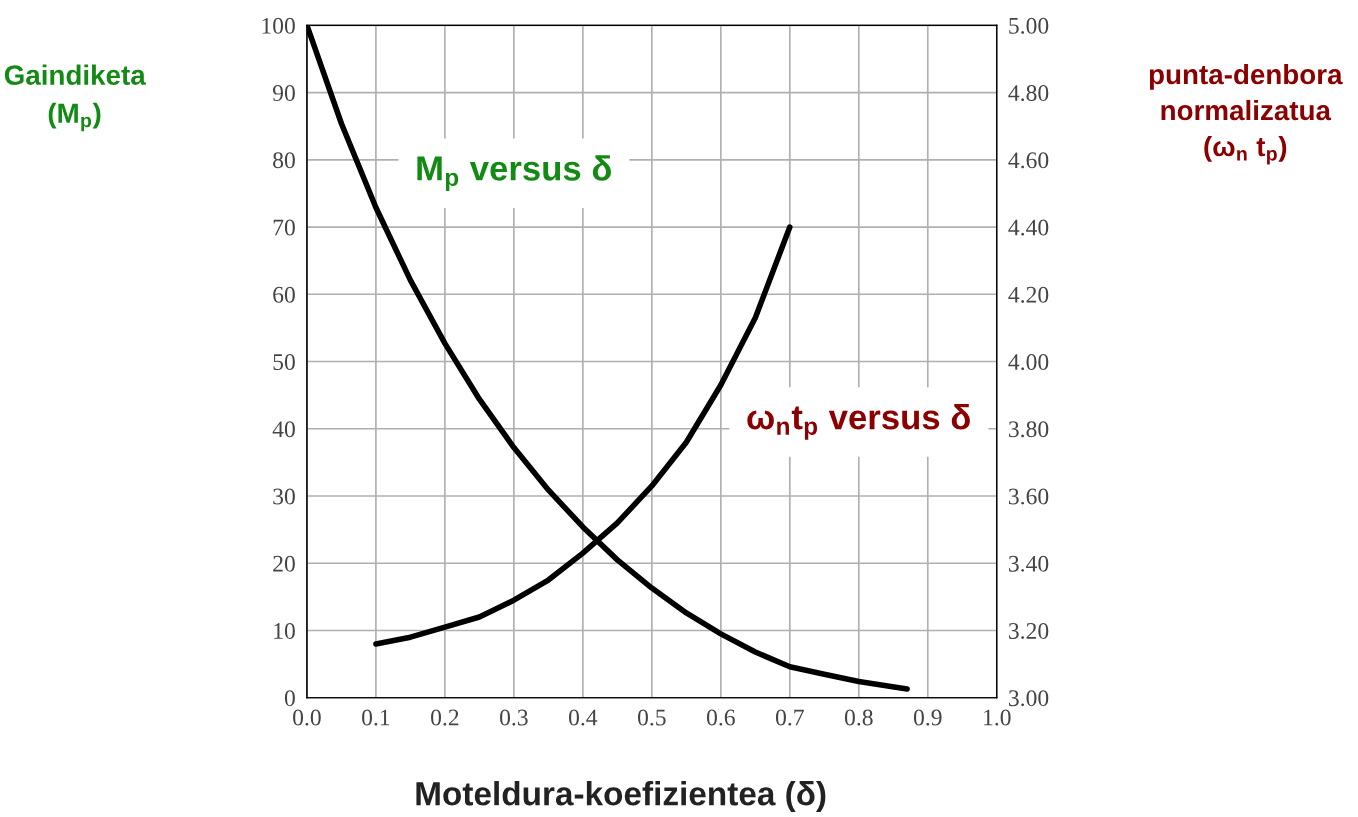  I want to click on y-tick-label: 90, so click(283, 93).